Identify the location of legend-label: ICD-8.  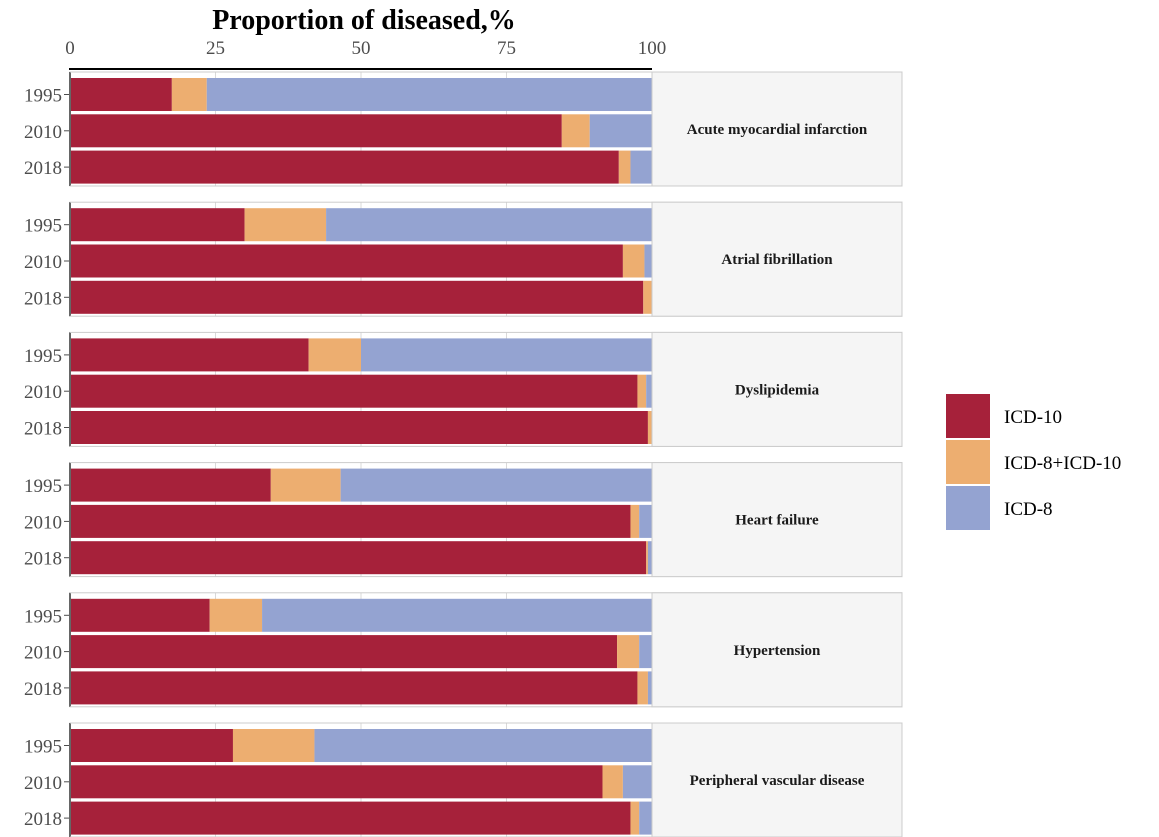
(1028, 509).